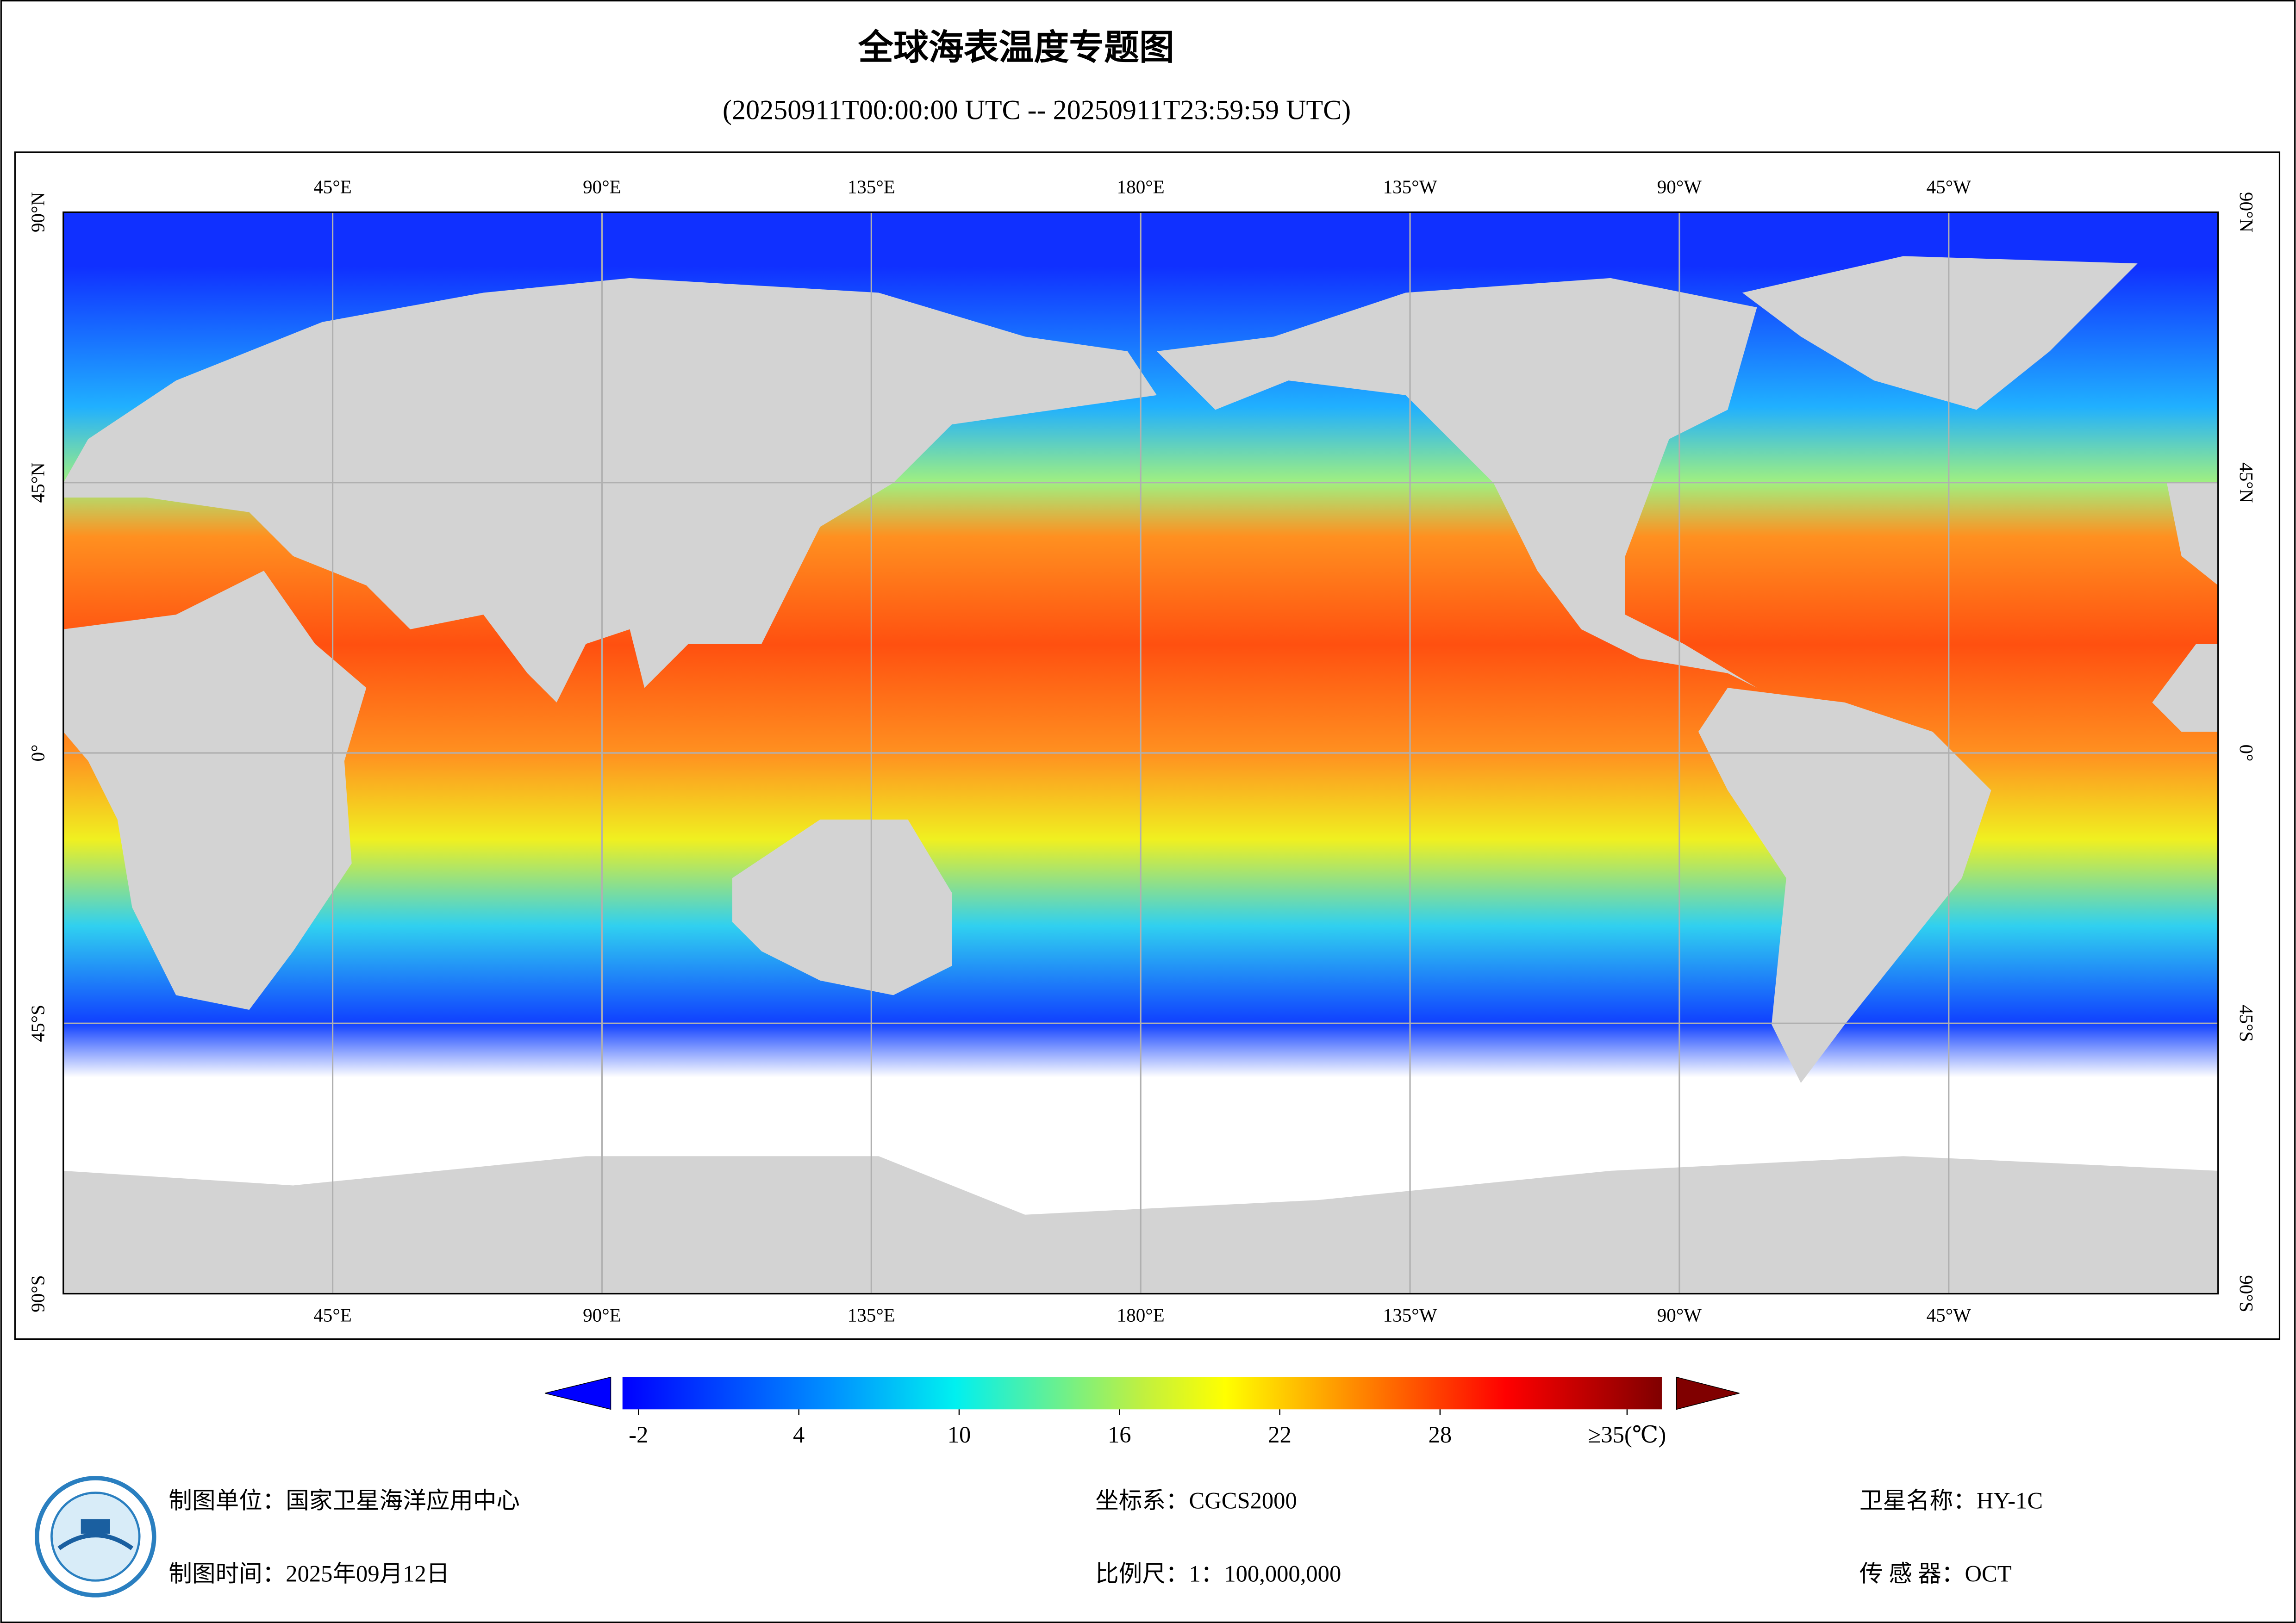  What do you see at coordinates (38, 753) in the screenshot?
I see `lat-label-left: 0°` at bounding box center [38, 753].